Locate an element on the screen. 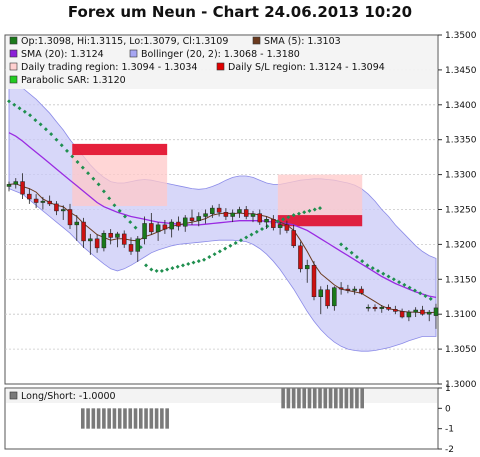  ls-legend-swatch is located at coordinates (13, 395).